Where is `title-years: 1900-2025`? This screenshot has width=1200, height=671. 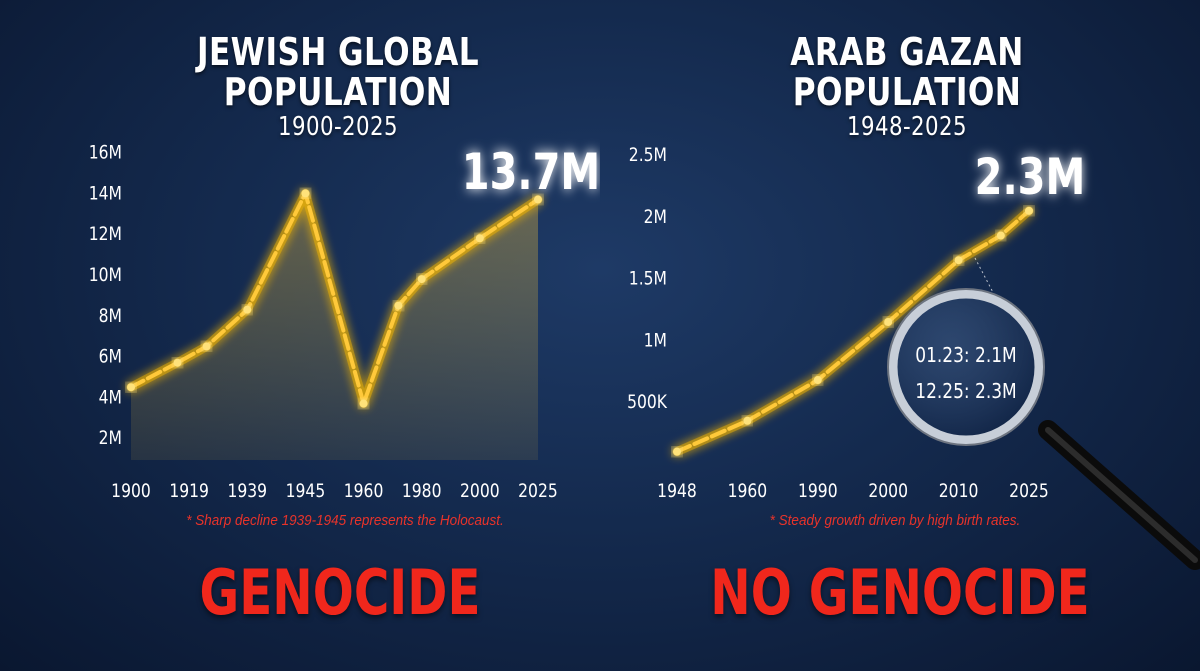
title-years: 1900-2025 is located at coordinates (338, 127).